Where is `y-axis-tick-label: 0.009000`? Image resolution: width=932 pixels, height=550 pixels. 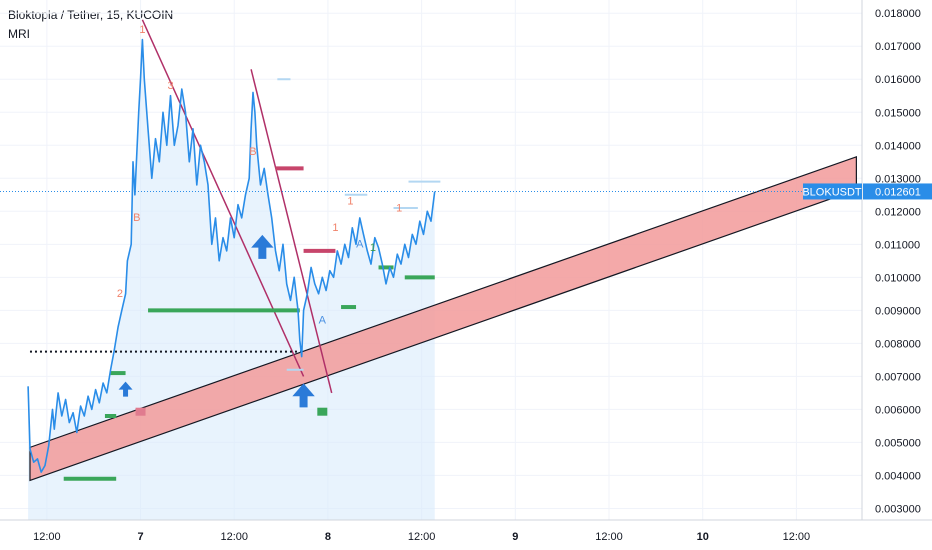 y-axis-tick-label: 0.009000 is located at coordinates (898, 311).